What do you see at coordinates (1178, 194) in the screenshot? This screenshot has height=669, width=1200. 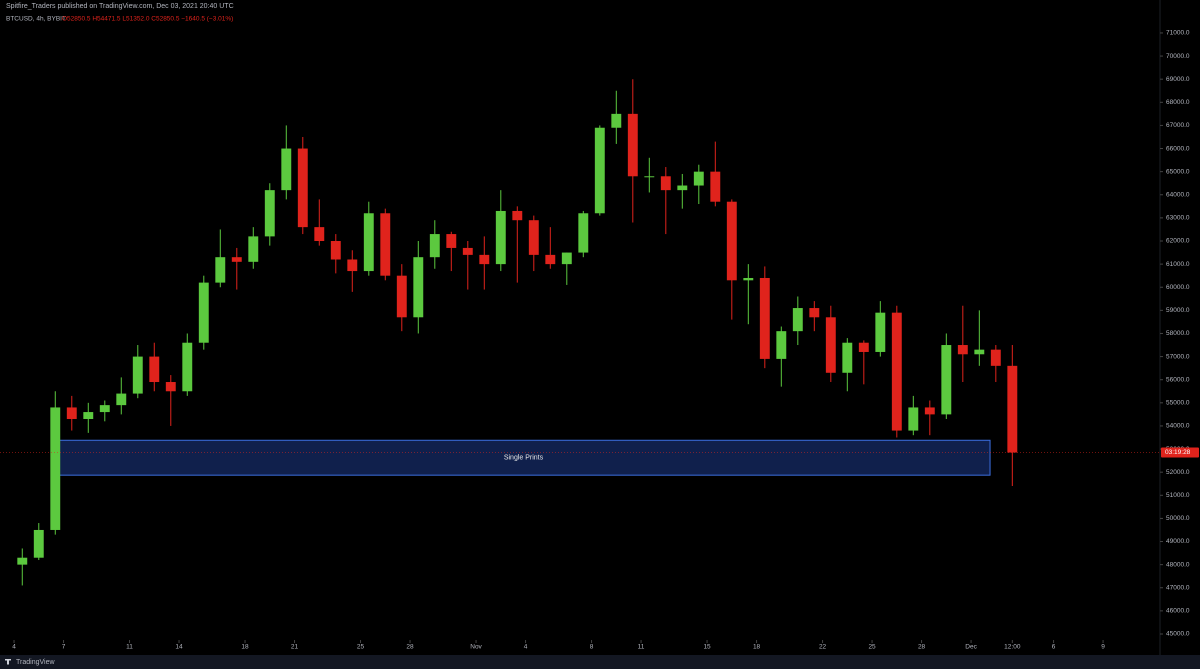 I see `y-tick-label: 64000.0` at bounding box center [1178, 194].